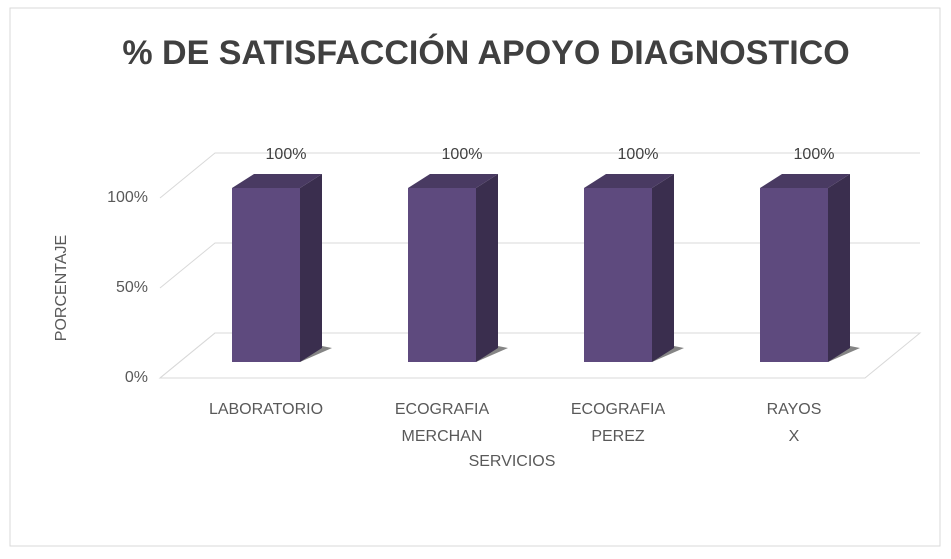 This screenshot has height=559, width=951. Describe the element at coordinates (136, 377) in the screenshot. I see `y-tick-label: 0%` at that location.